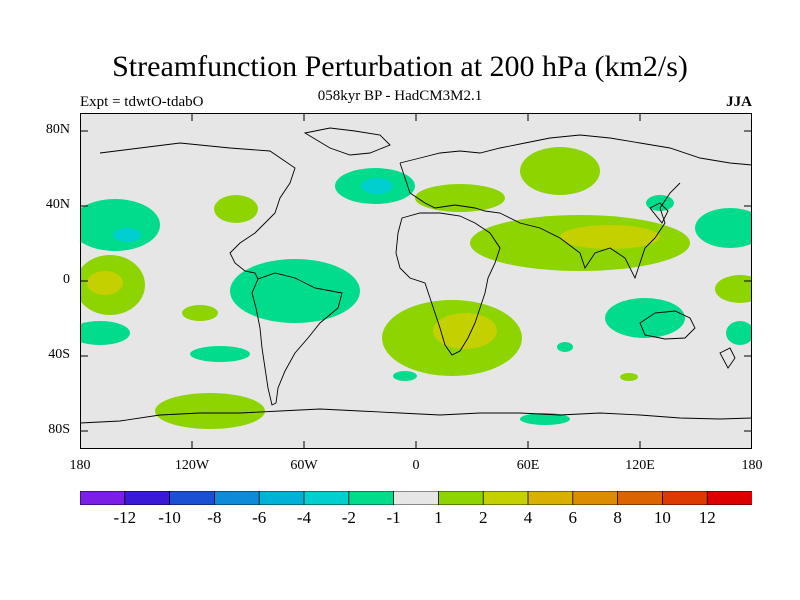 This screenshot has width=800, height=600. Describe the element at coordinates (438, 517) in the screenshot. I see `colorbar-tick-label: 1` at that location.